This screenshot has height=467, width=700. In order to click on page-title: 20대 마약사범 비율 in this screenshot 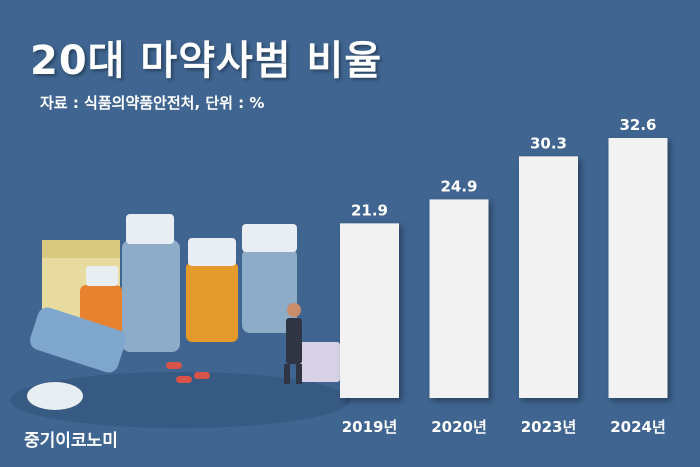, I will do `click(206, 61)`.